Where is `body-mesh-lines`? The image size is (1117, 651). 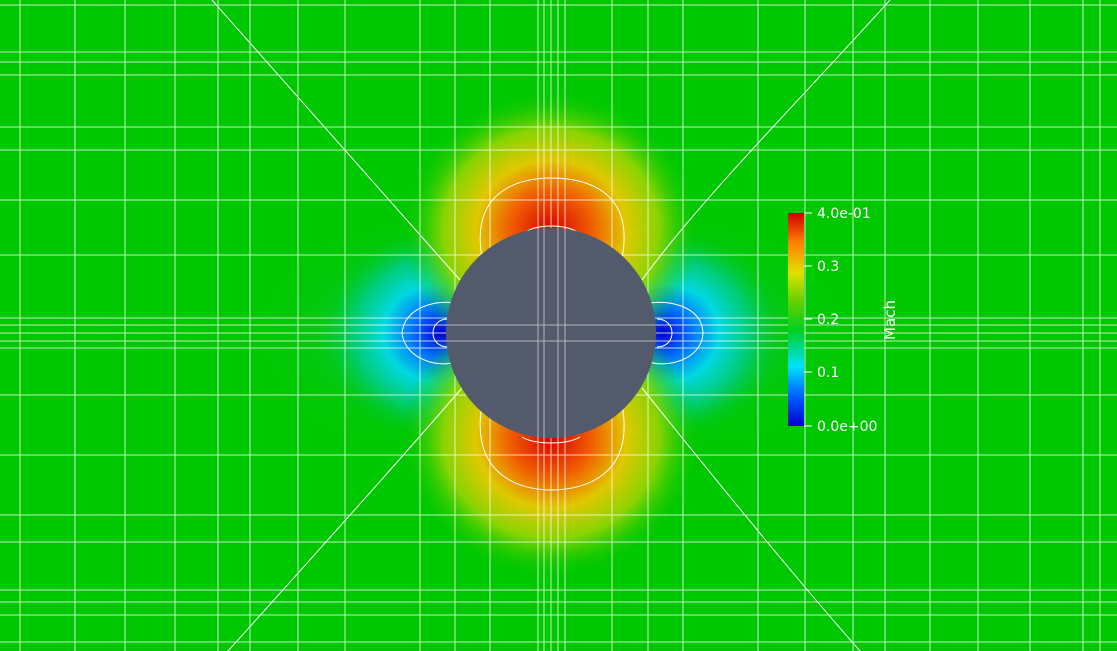 body-mesh-lines is located at coordinates (551, 333).